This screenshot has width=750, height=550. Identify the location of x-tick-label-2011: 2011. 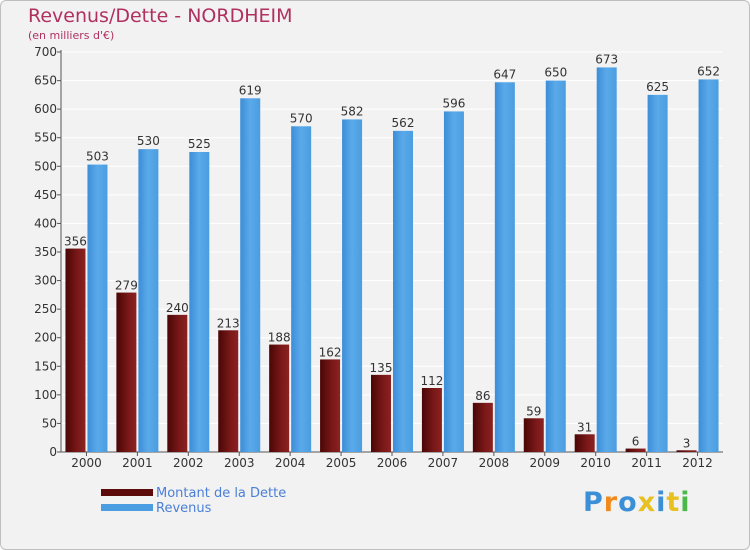
(646, 463).